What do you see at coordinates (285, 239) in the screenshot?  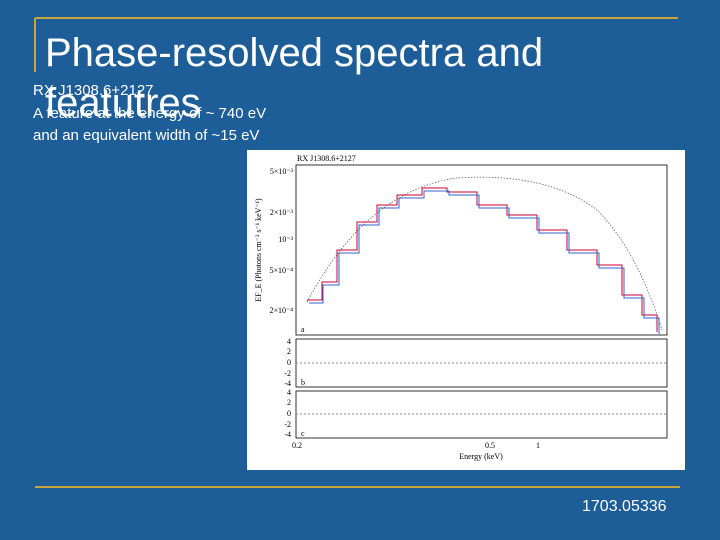 I see `y-tick-label: 10⁻³` at bounding box center [285, 239].